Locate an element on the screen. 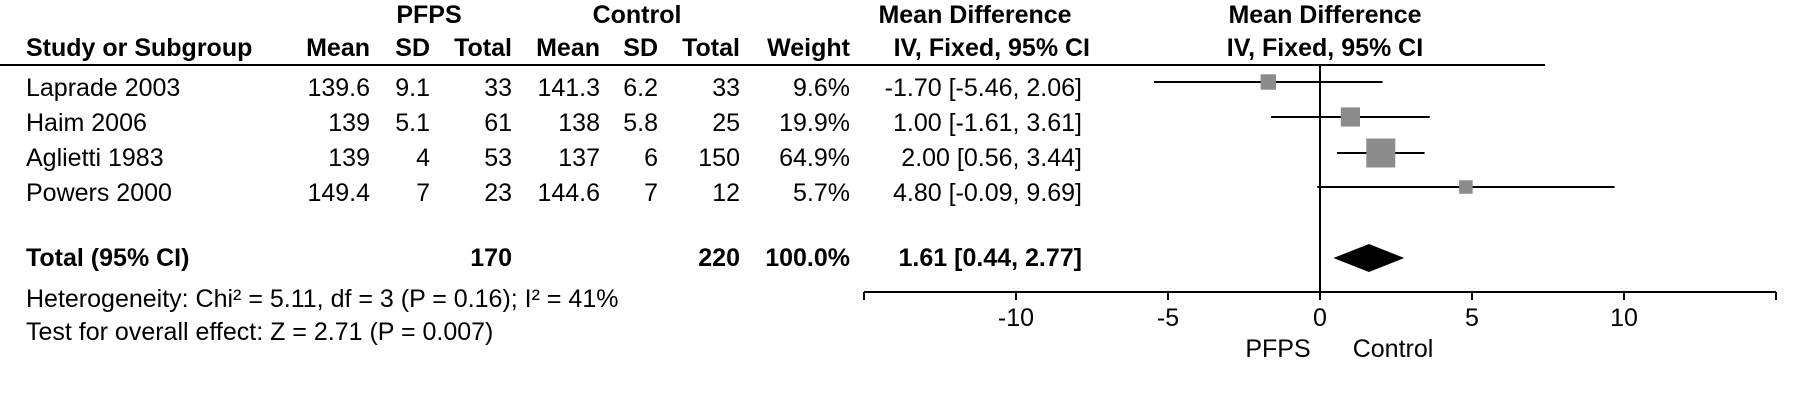 The width and height of the screenshot is (1800, 410). x-tick-label: -10 is located at coordinates (1016, 318).